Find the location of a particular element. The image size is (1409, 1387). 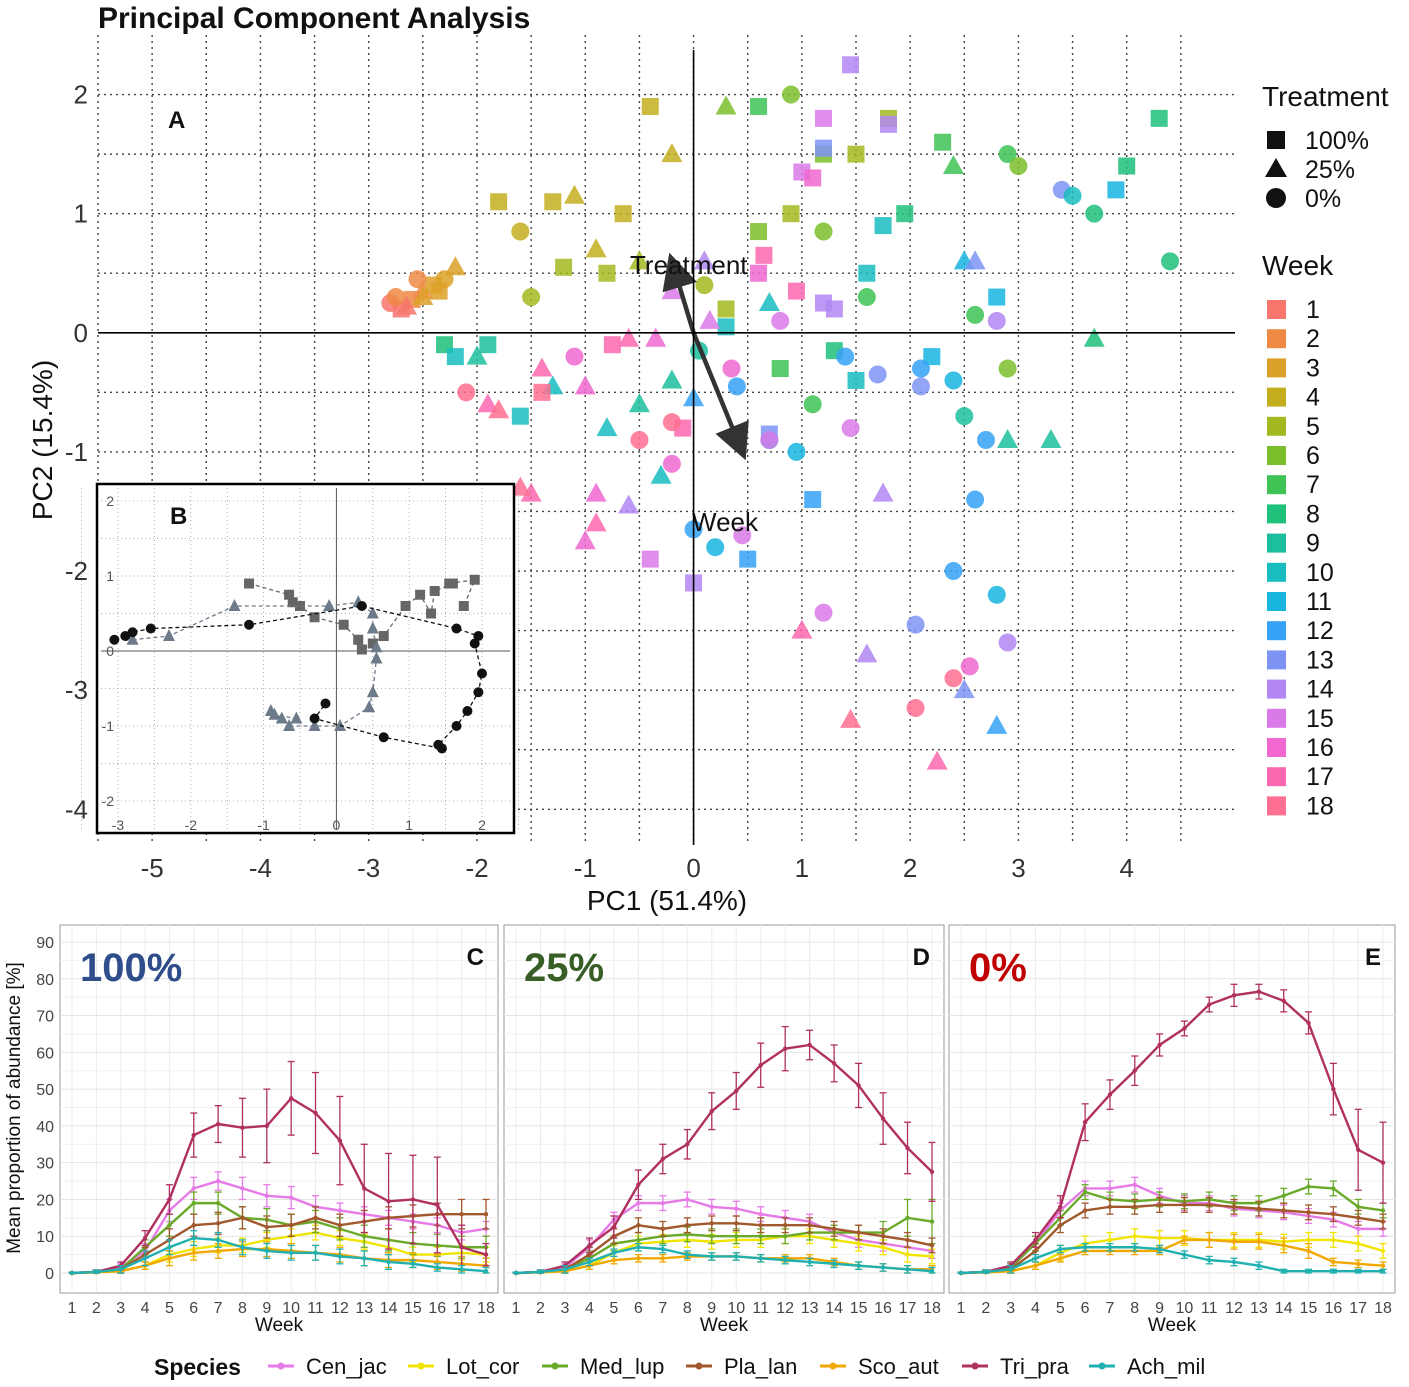

legend-week-label: 4 is located at coordinates (1313, 398).